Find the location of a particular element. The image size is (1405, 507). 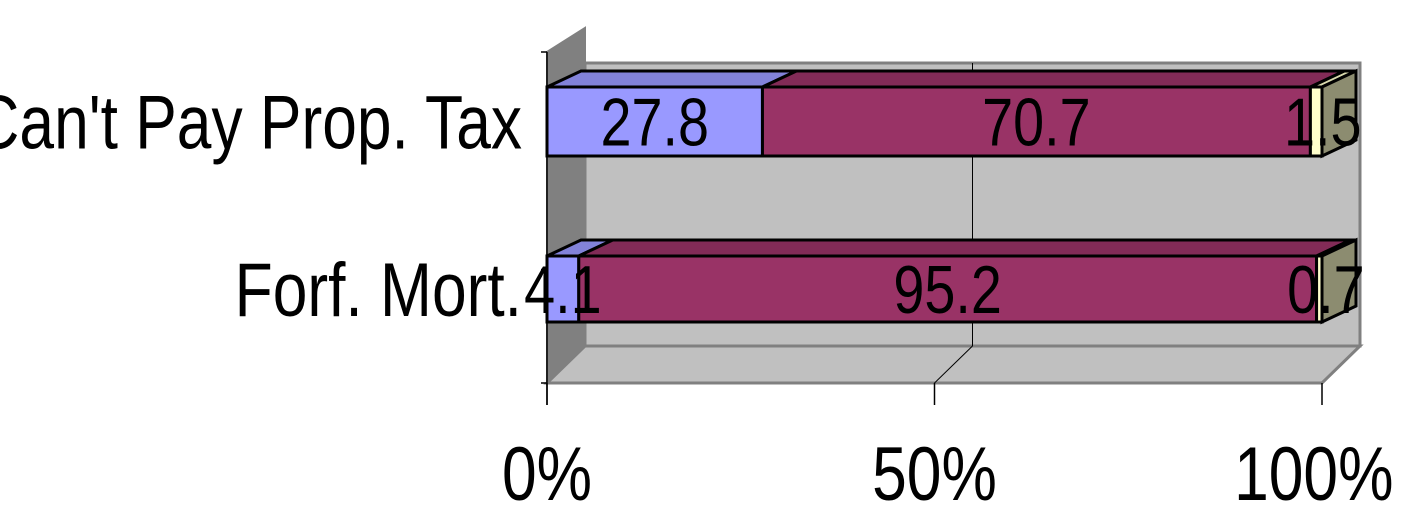

data-label-0-2: 1.5 is located at coordinates (1323, 122).